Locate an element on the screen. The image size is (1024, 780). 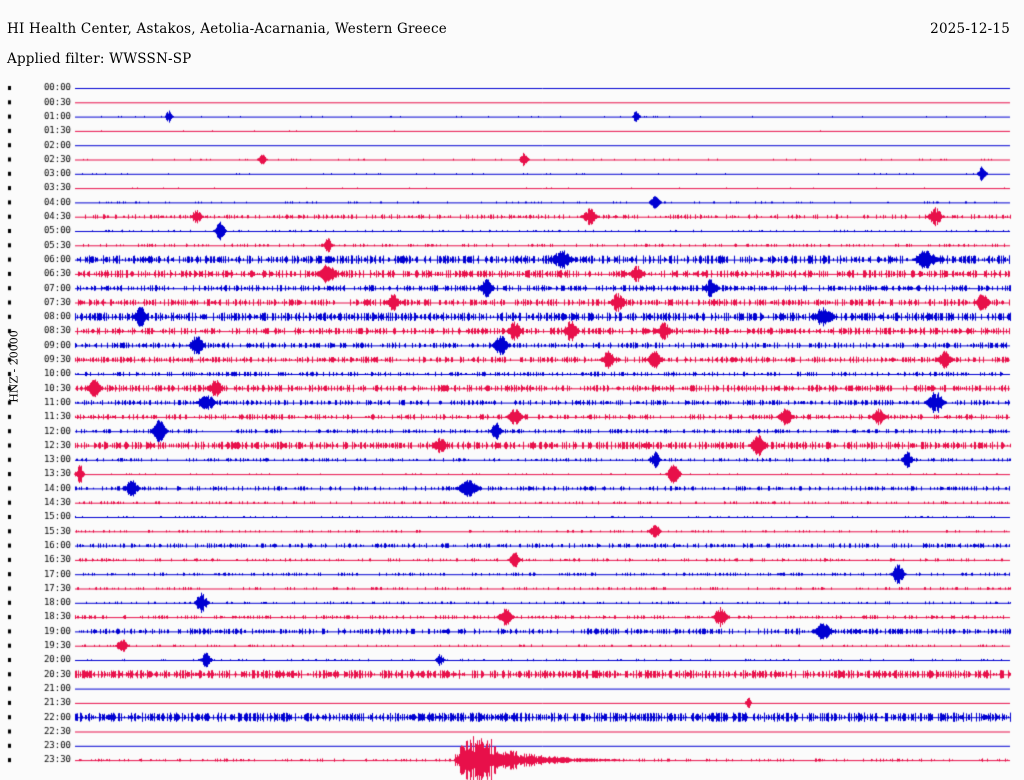
record-date: 2025-12-15 is located at coordinates (970, 29).